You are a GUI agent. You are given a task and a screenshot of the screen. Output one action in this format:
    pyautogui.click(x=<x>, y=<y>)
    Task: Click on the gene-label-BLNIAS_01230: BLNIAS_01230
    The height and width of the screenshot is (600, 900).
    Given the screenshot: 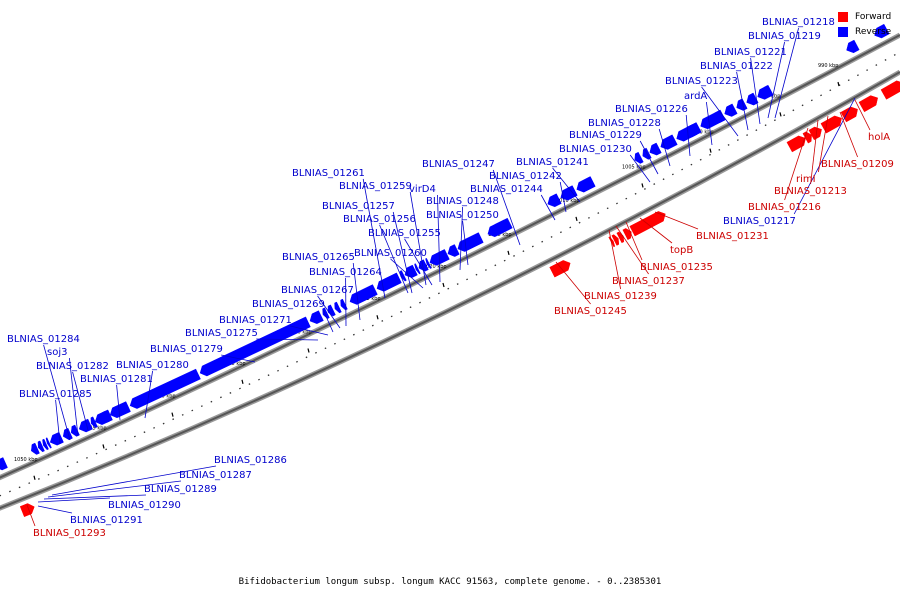 What is the action you would take?
    pyautogui.click(x=595, y=149)
    